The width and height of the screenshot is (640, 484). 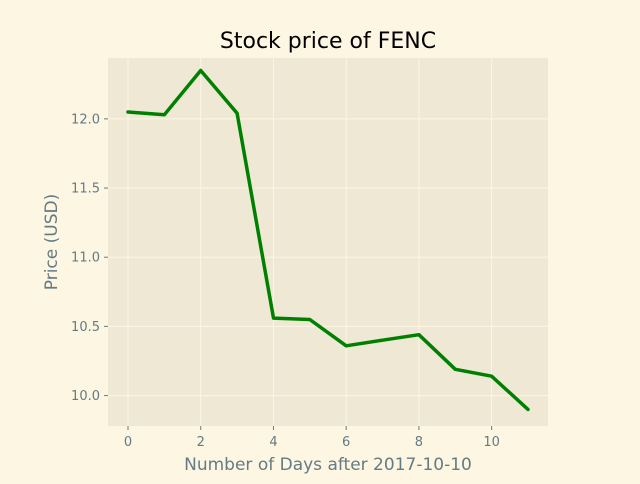 What do you see at coordinates (273, 442) in the screenshot?
I see `x-tick-label: 4` at bounding box center [273, 442].